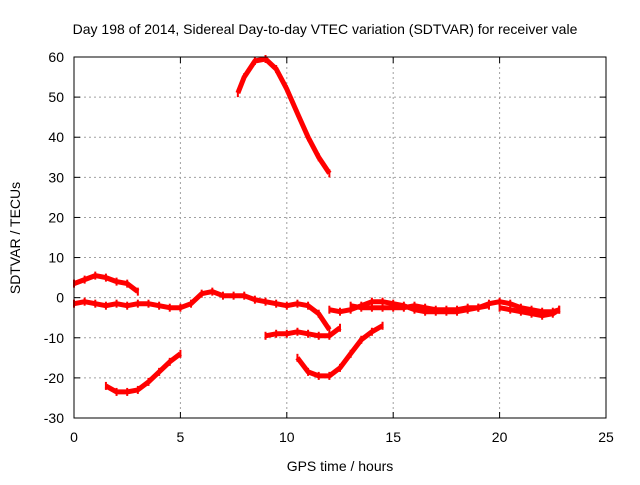 This screenshot has width=640, height=485. What do you see at coordinates (393, 437) in the screenshot?
I see `x-tick-label: 15` at bounding box center [393, 437].